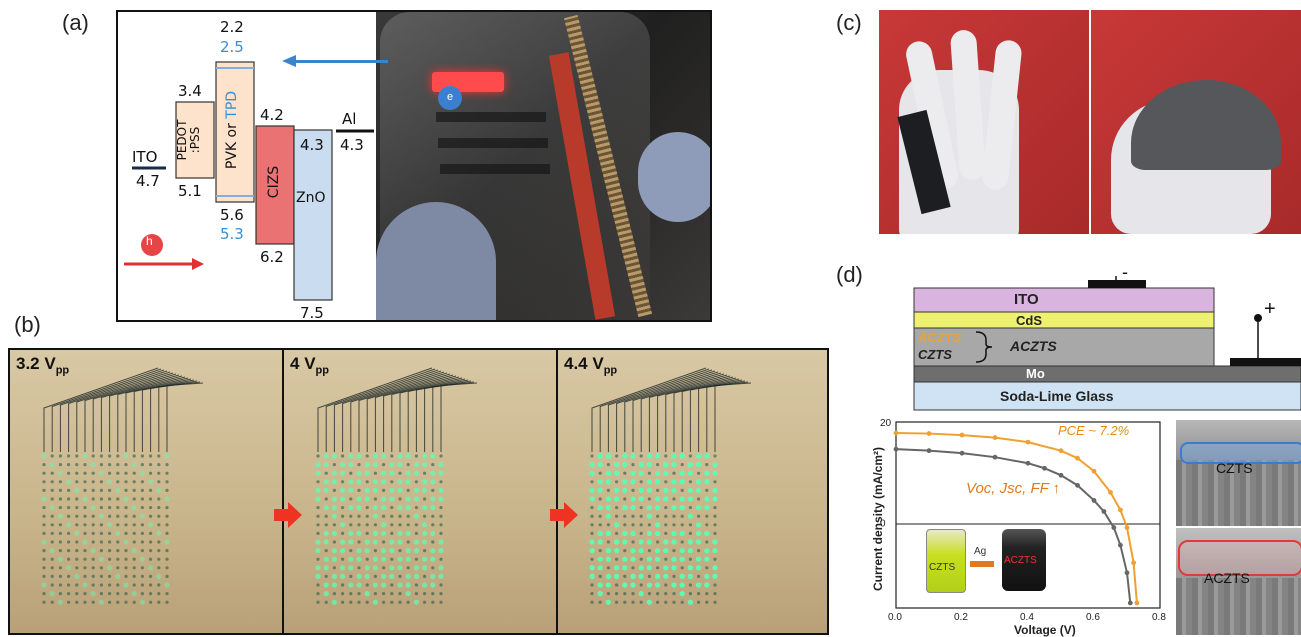  What do you see at coordinates (1035, 373) in the screenshot?
I see `stack-mo-label: Mo` at bounding box center [1035, 373].